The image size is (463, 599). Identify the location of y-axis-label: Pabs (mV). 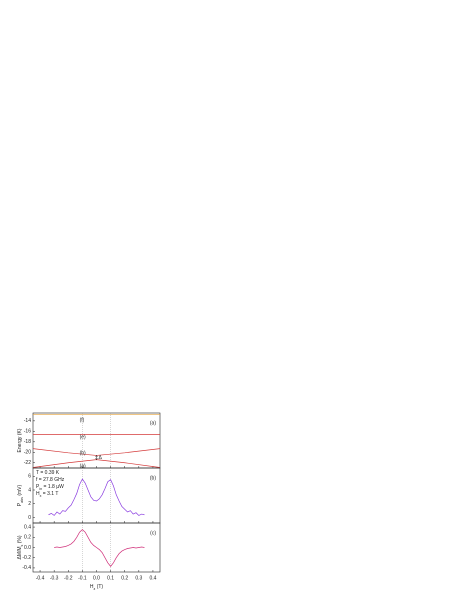
(20, 495).